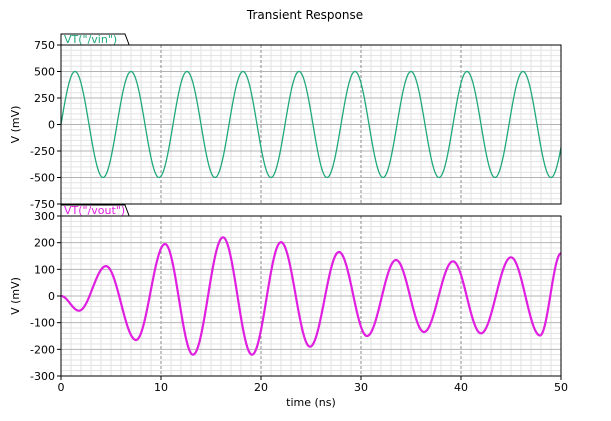 The width and height of the screenshot is (611, 421). What do you see at coordinates (161, 387) in the screenshot?
I see `x-tick-label: 10` at bounding box center [161, 387].